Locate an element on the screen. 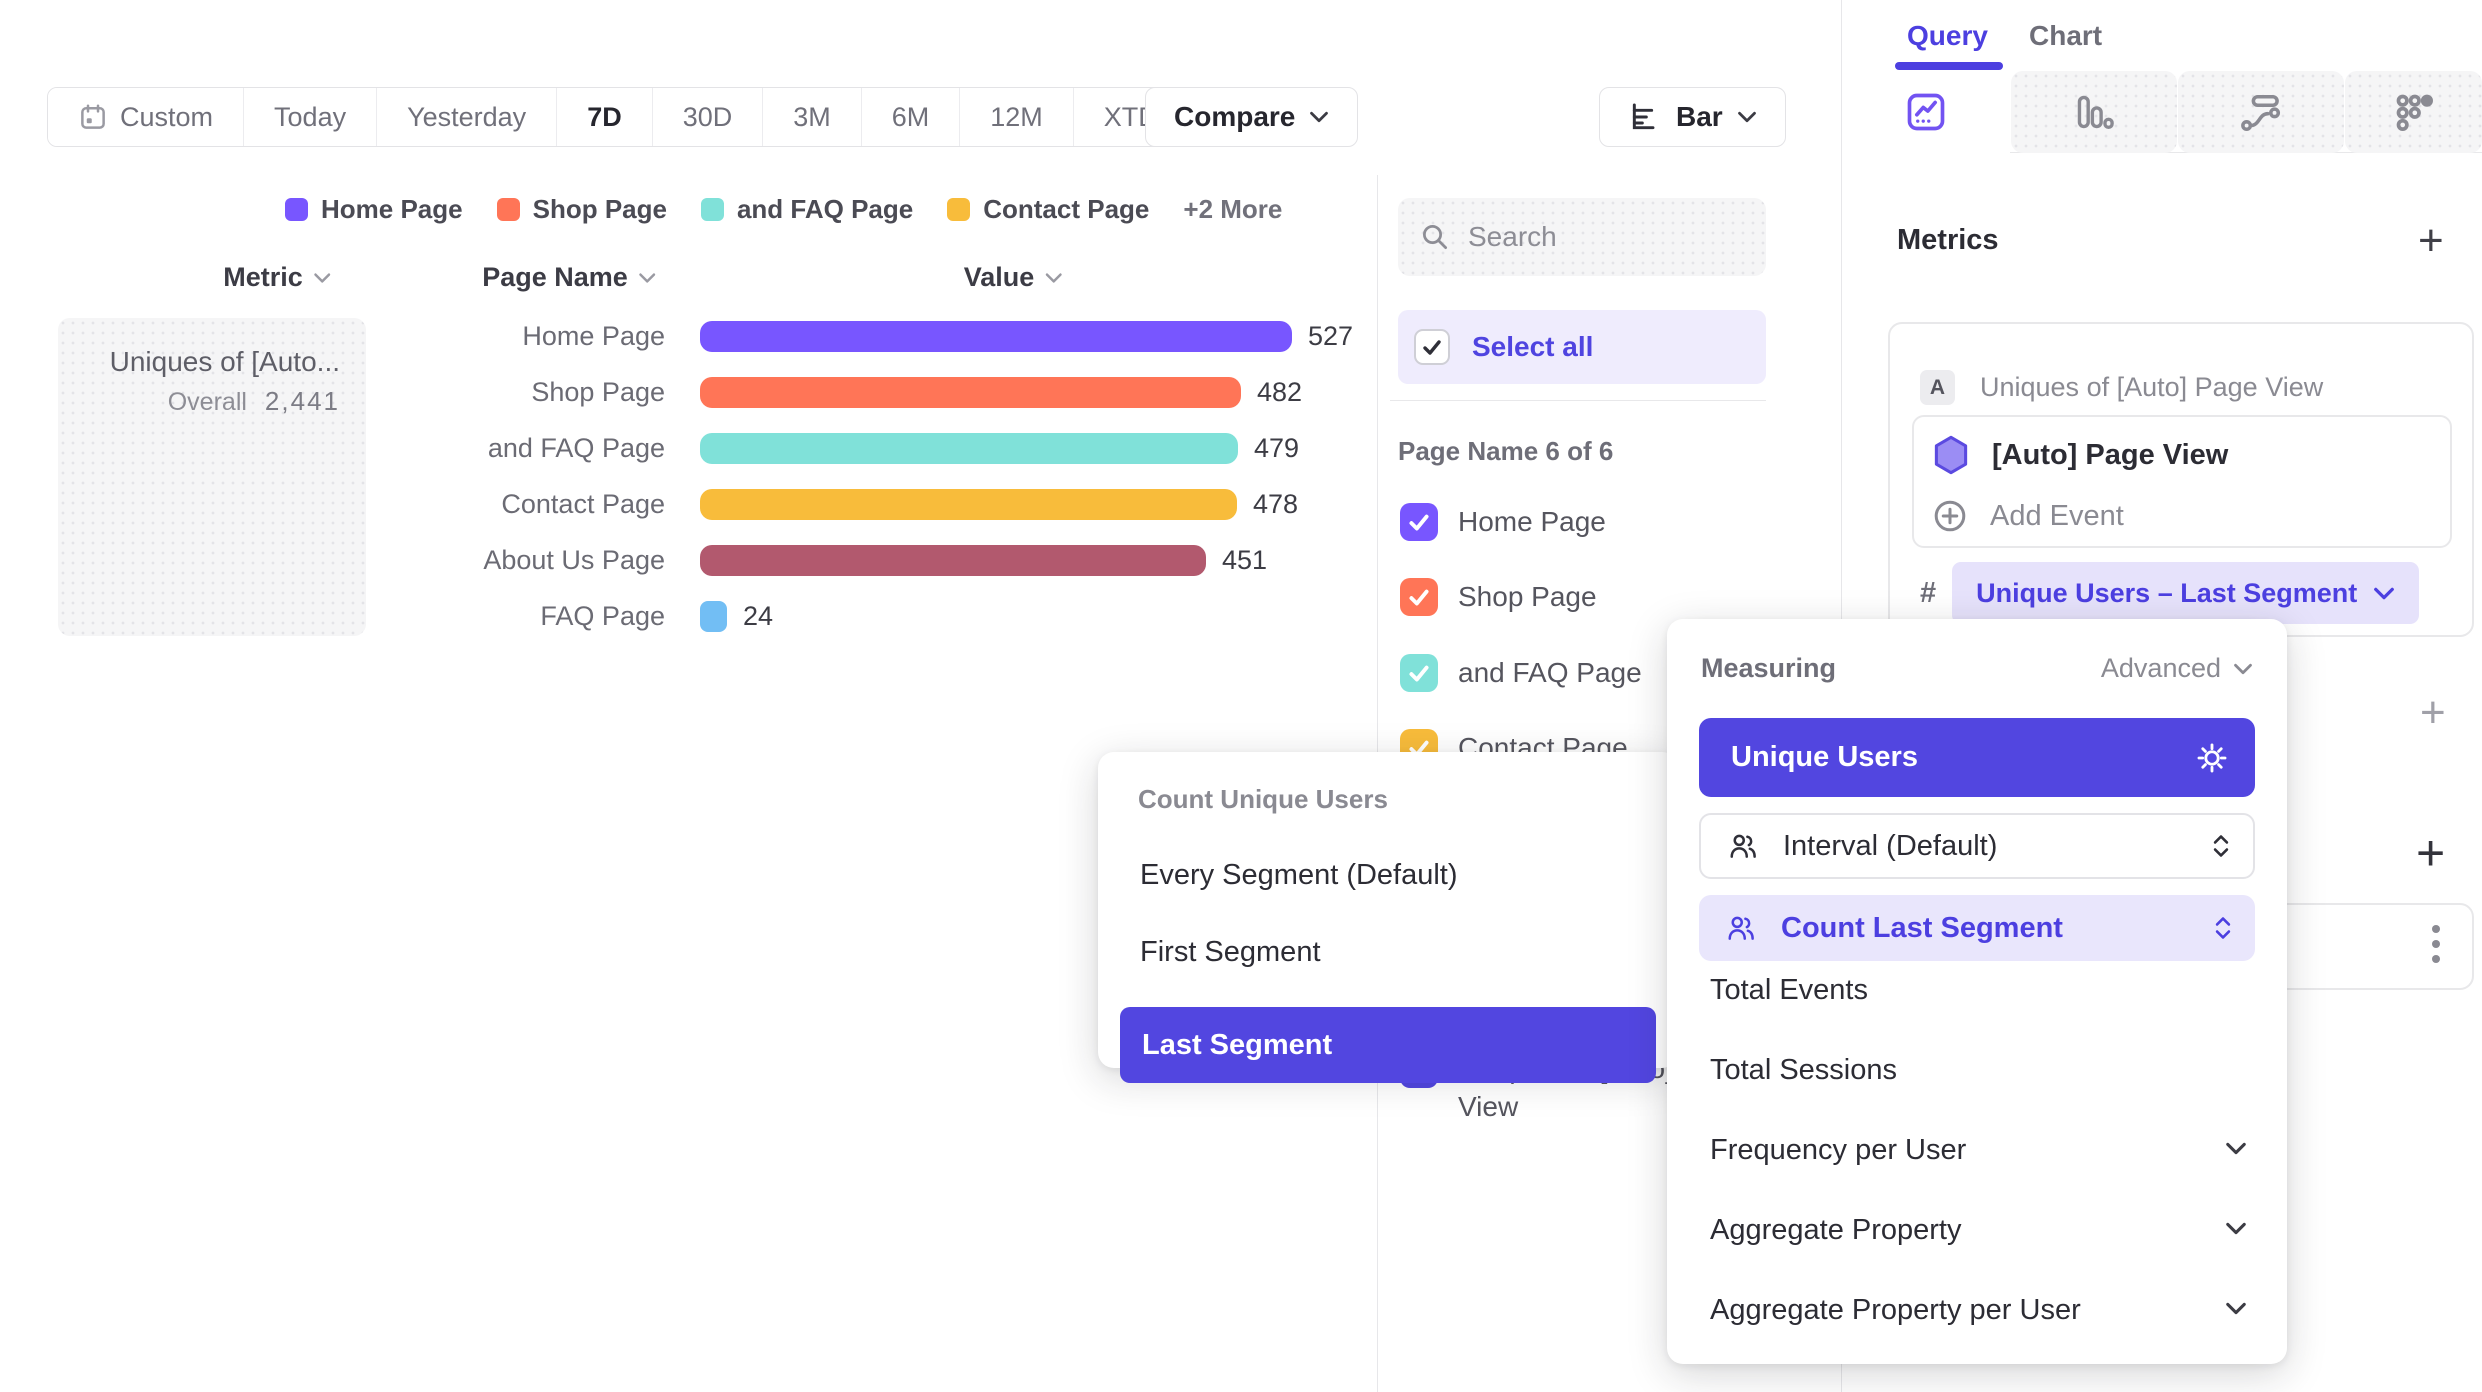 This screenshot has width=2482, height=1392. hash-icon: # is located at coordinates (1928, 592).